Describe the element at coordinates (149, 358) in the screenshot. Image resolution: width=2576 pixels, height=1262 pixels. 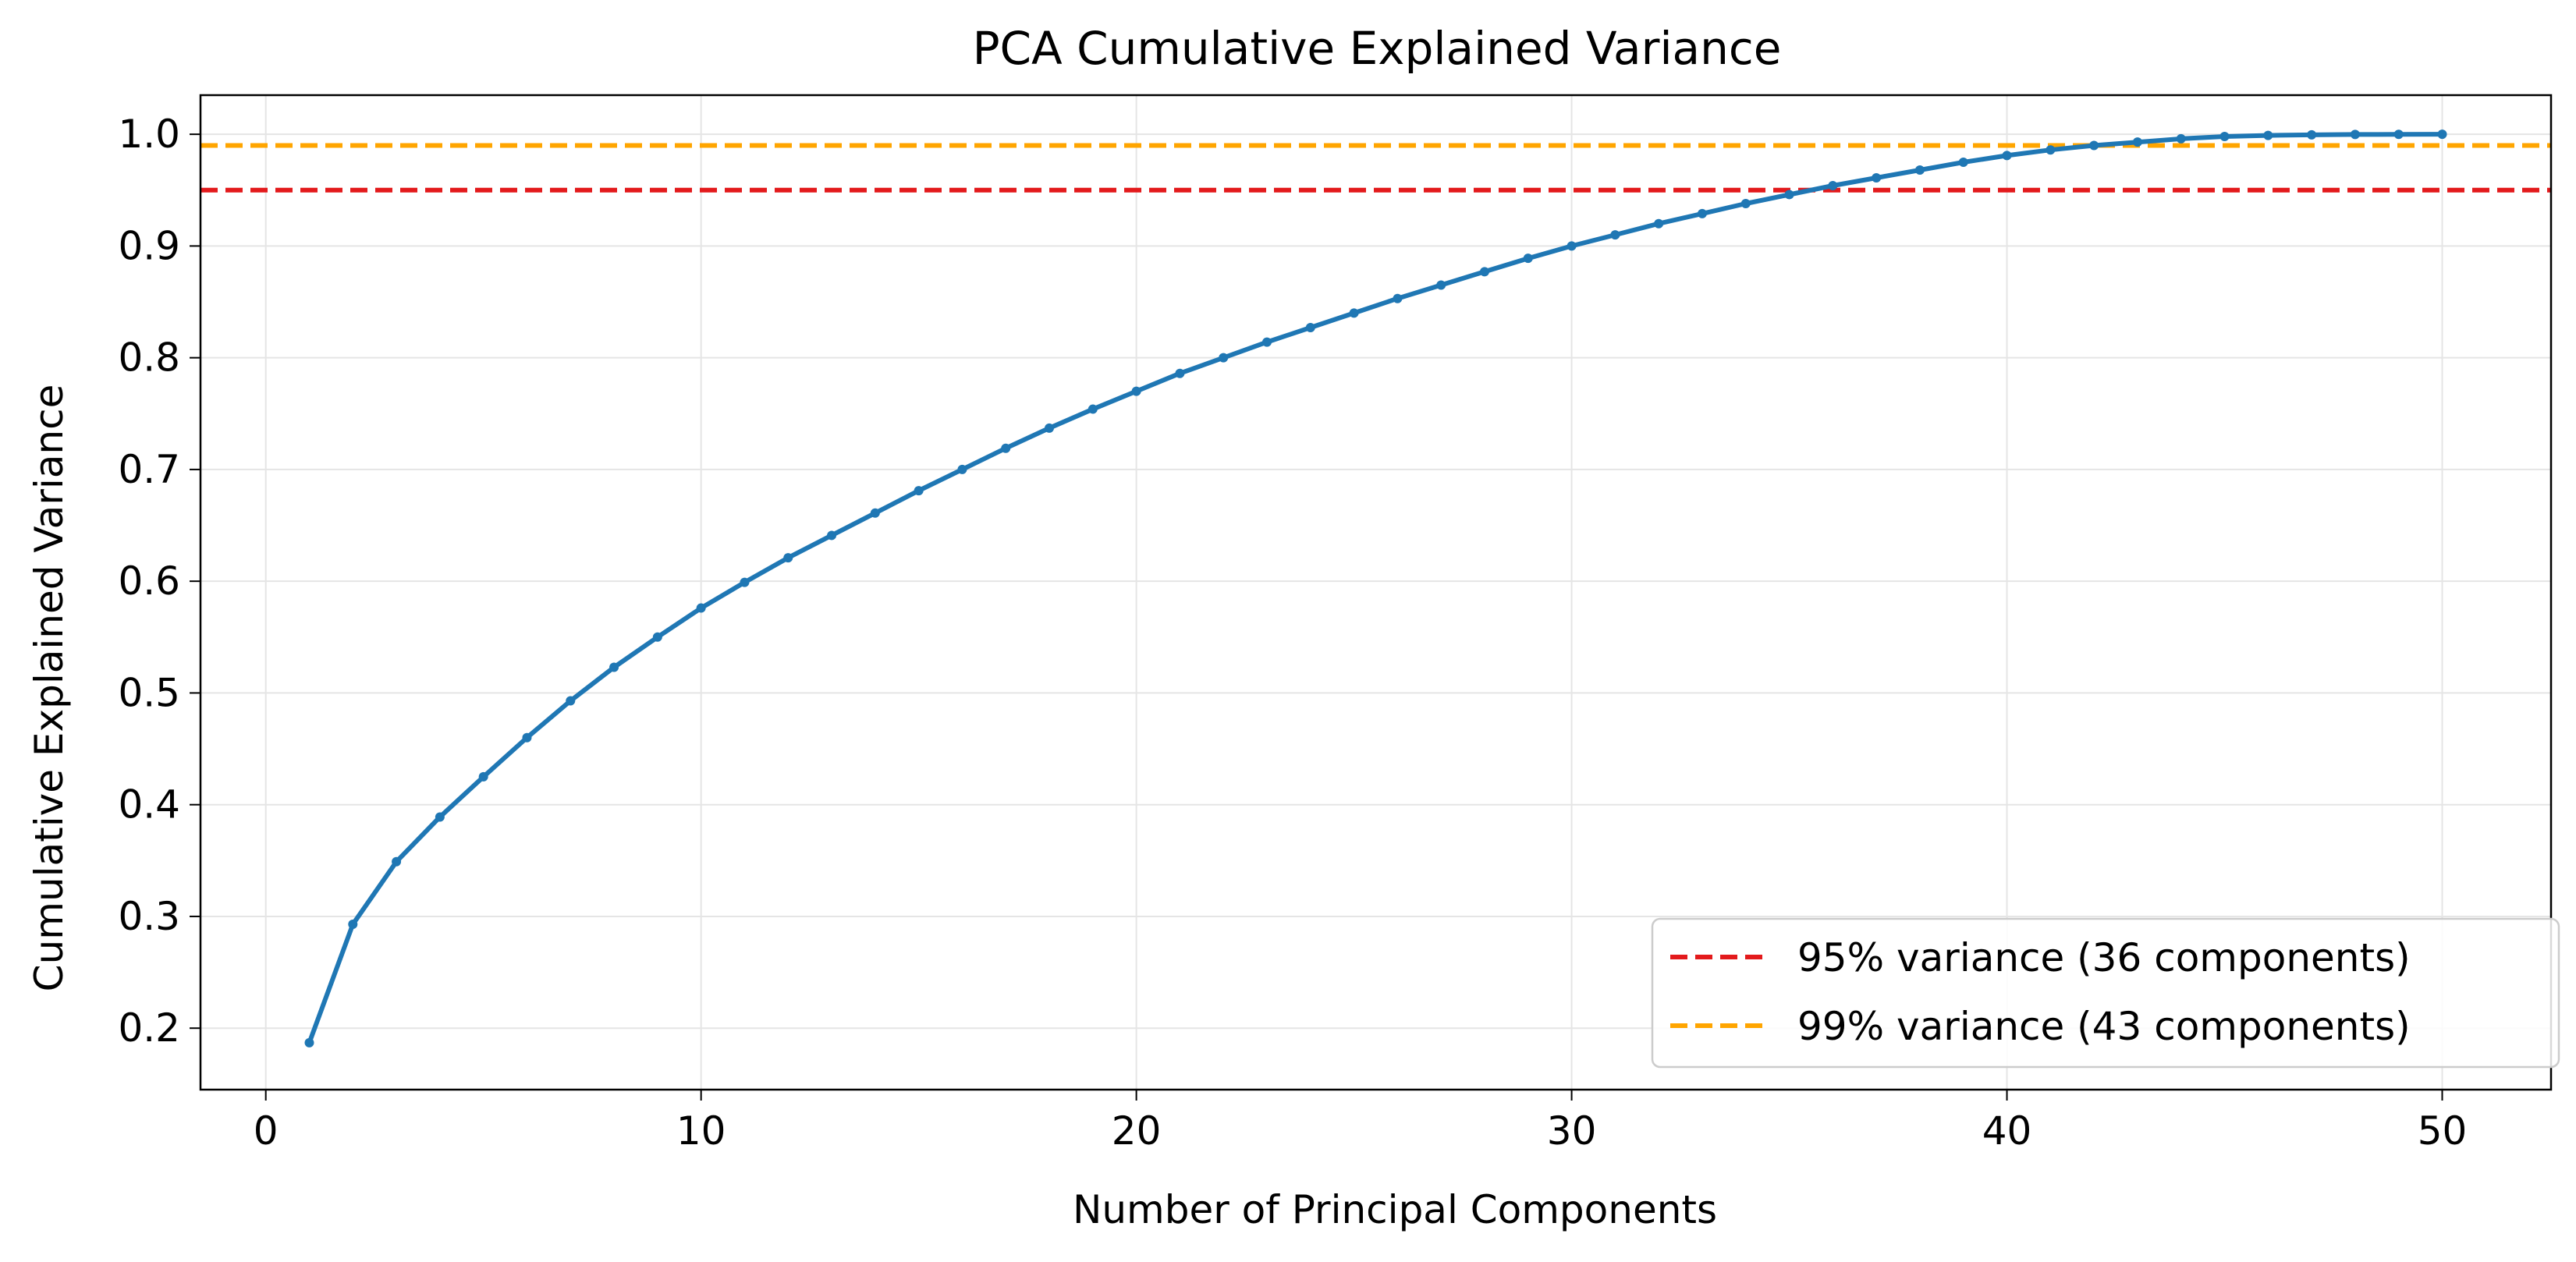
I see `y-tick-label: 0.8` at that location.